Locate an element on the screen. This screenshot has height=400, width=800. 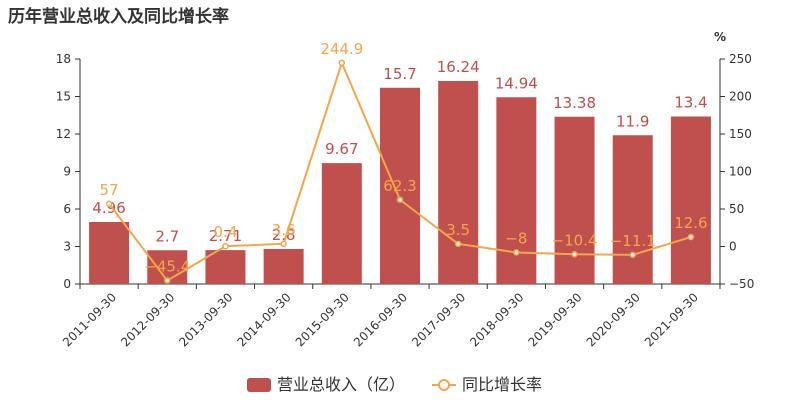
growth-value-label: −45.4 is located at coordinates (167, 267).